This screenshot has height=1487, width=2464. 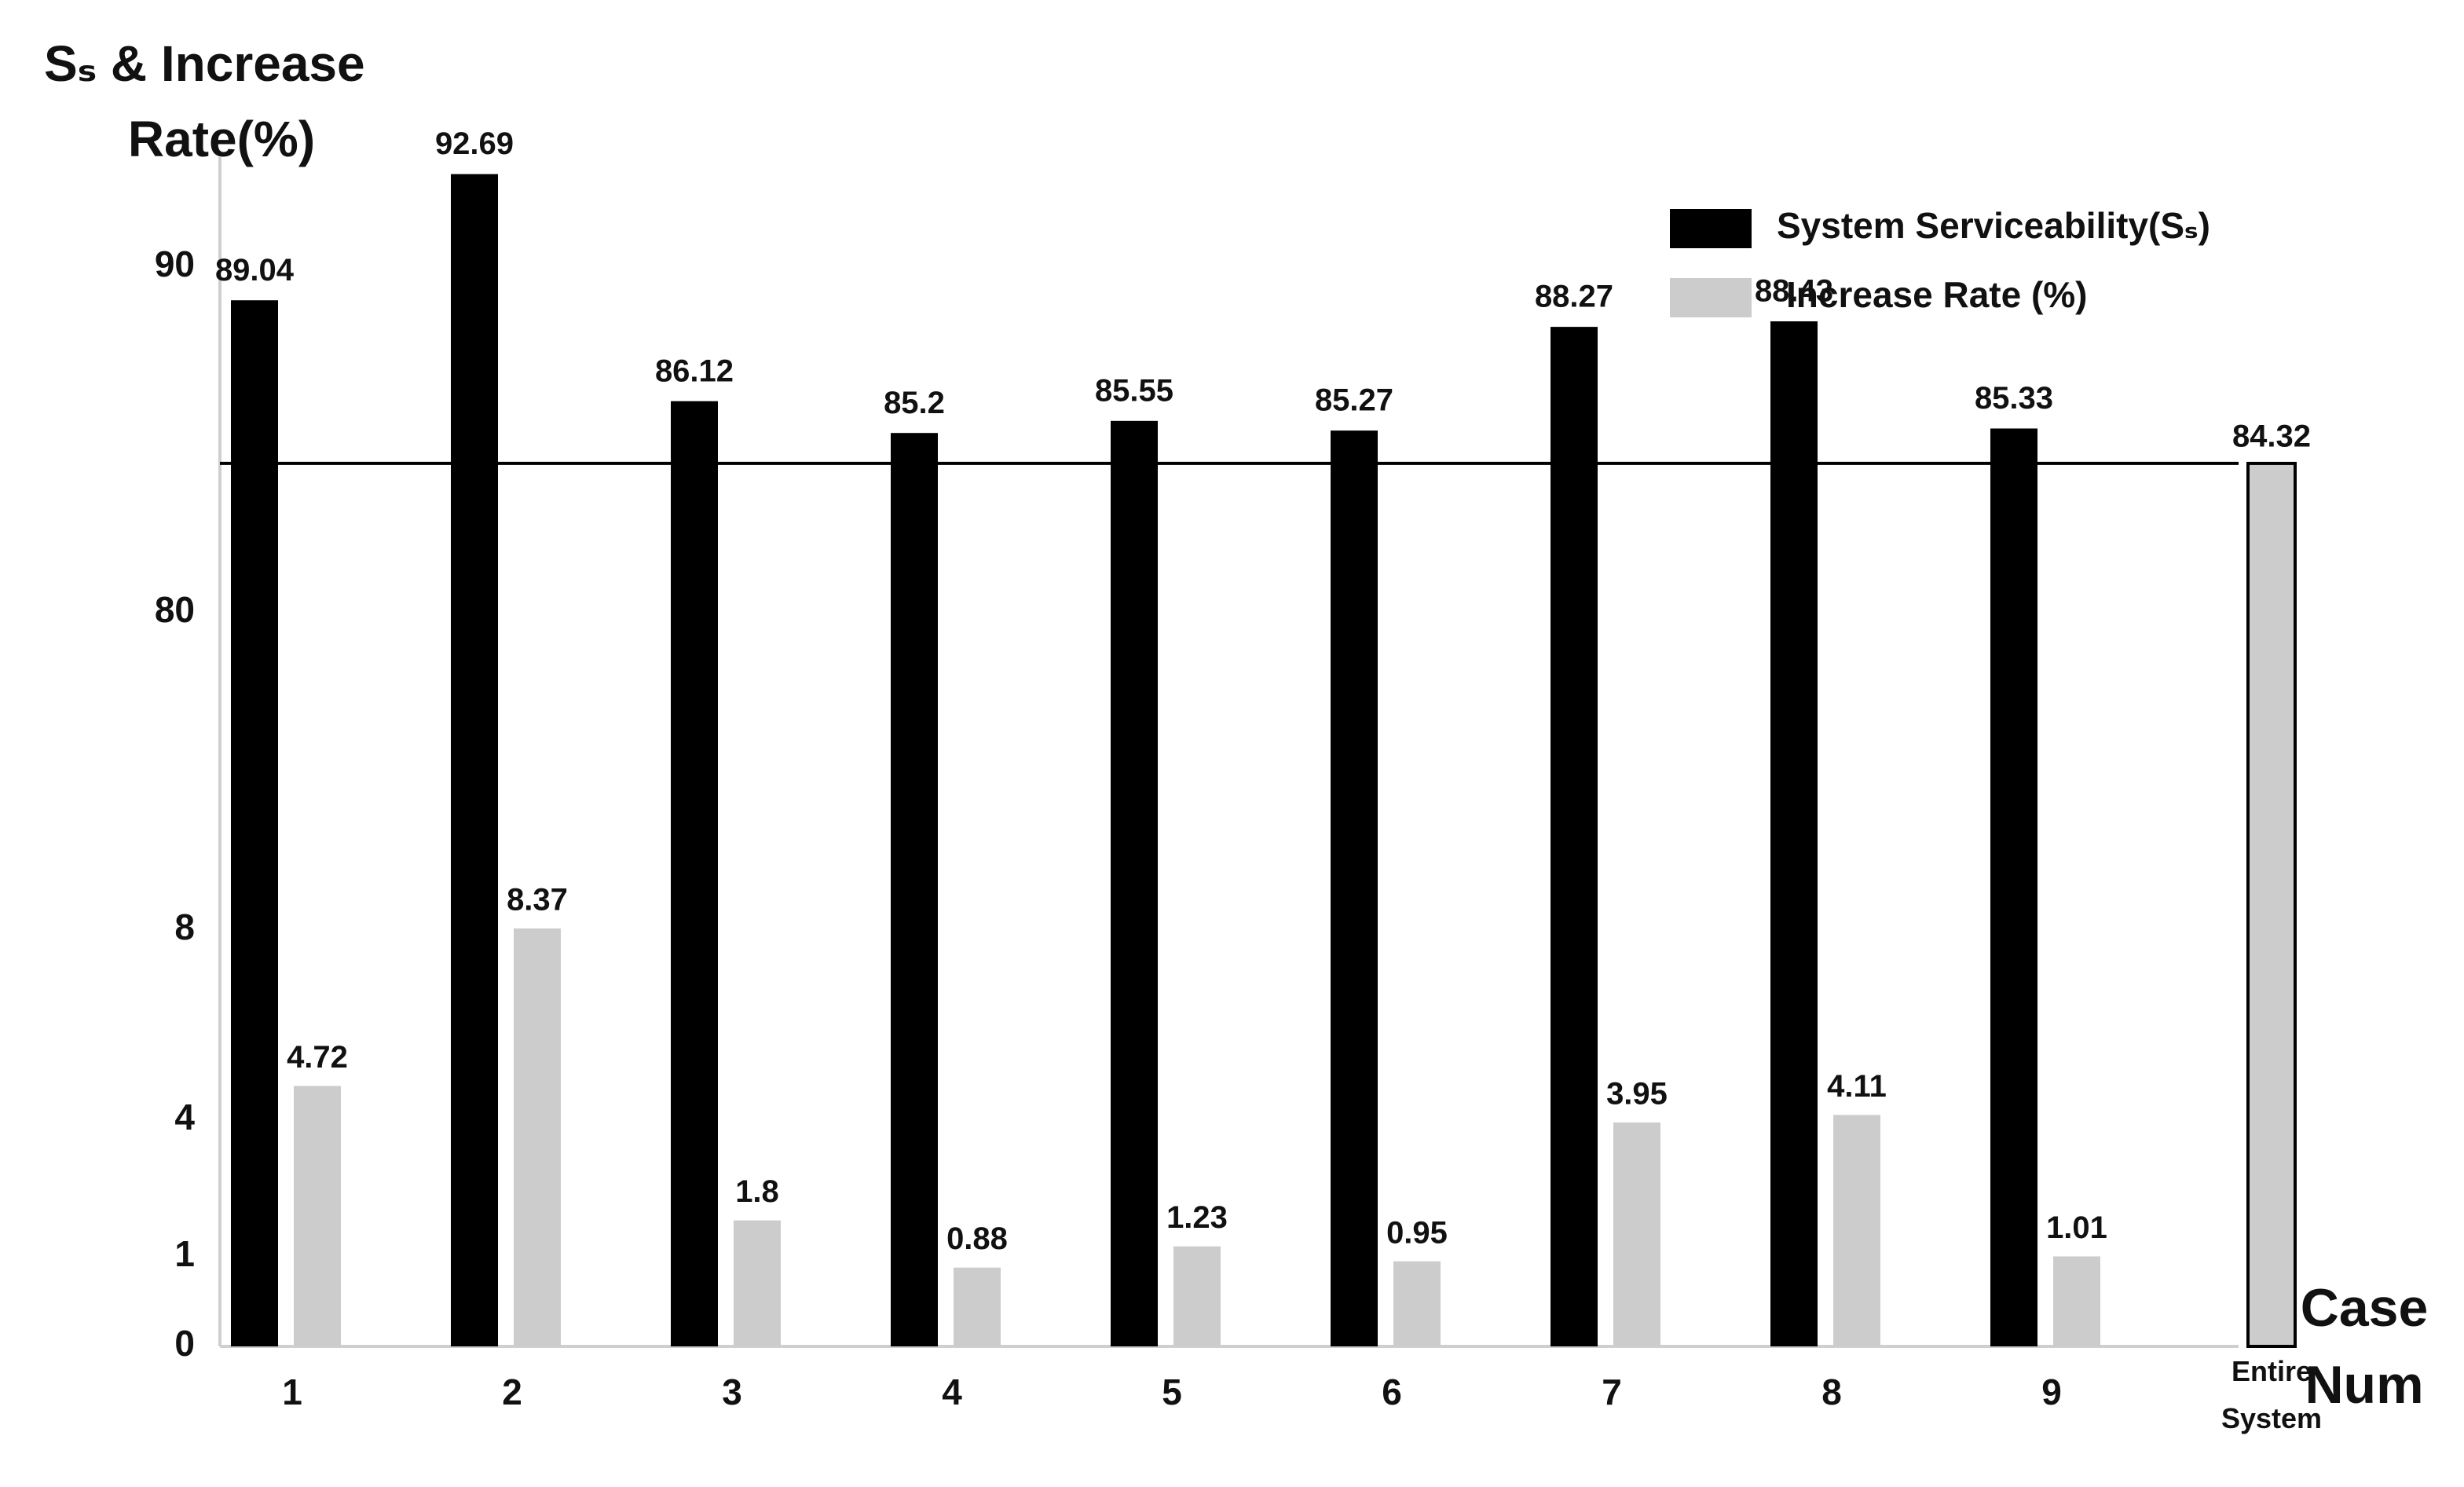 What do you see at coordinates (914, 403) in the screenshot?
I see `value-label: 85.2` at bounding box center [914, 403].